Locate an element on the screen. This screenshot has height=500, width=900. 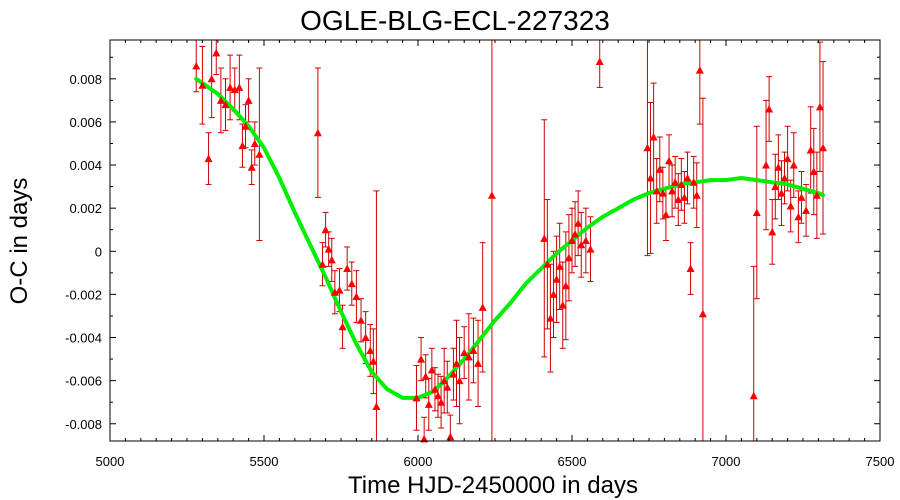
x-tick-label: 6500 is located at coordinates (572, 461).